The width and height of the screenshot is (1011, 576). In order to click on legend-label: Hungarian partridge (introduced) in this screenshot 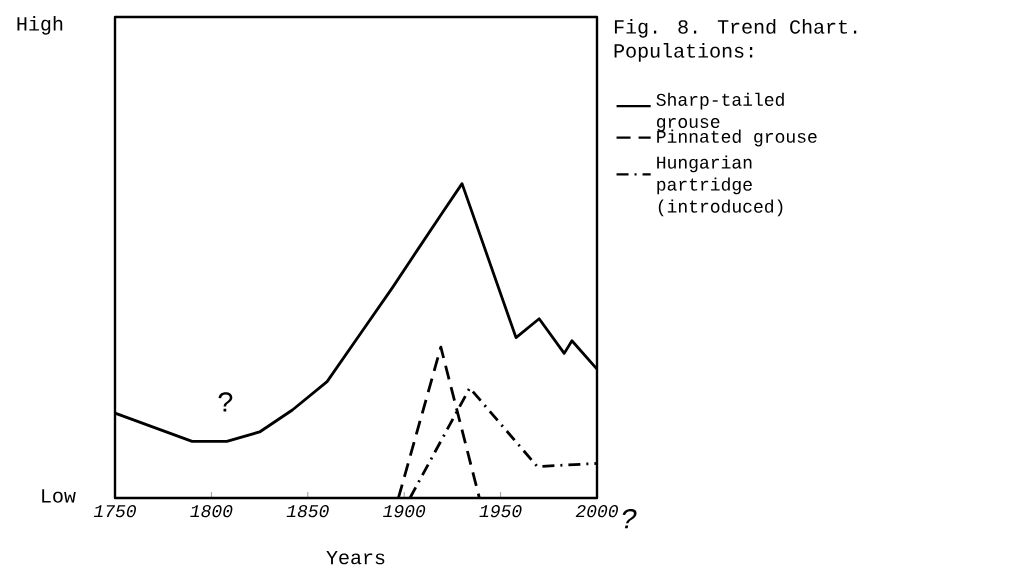, I will do `click(720, 186)`.